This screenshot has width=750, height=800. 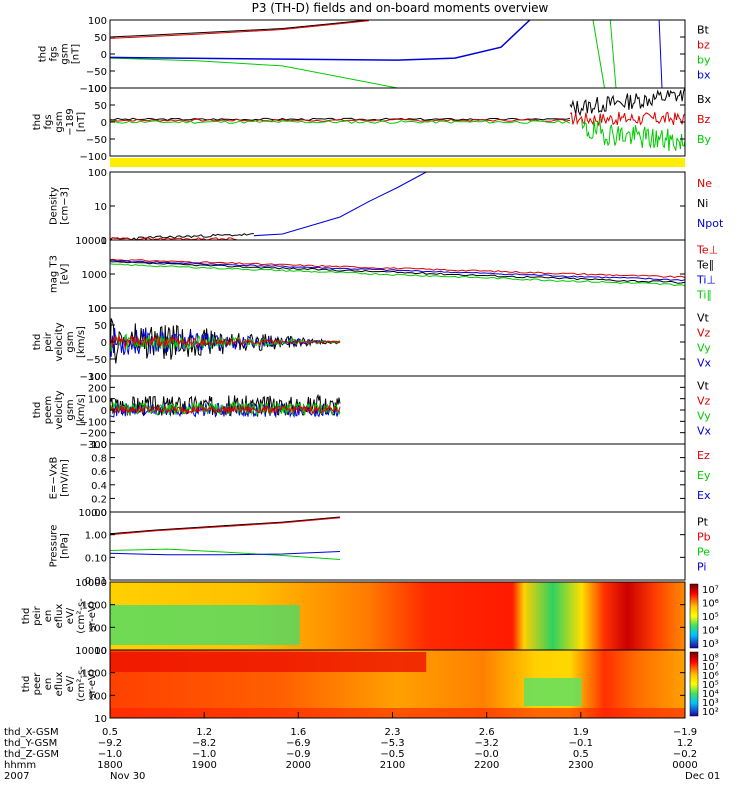 What do you see at coordinates (225, 341) in the screenshot?
I see `series-peirvel-vt` at bounding box center [225, 341].